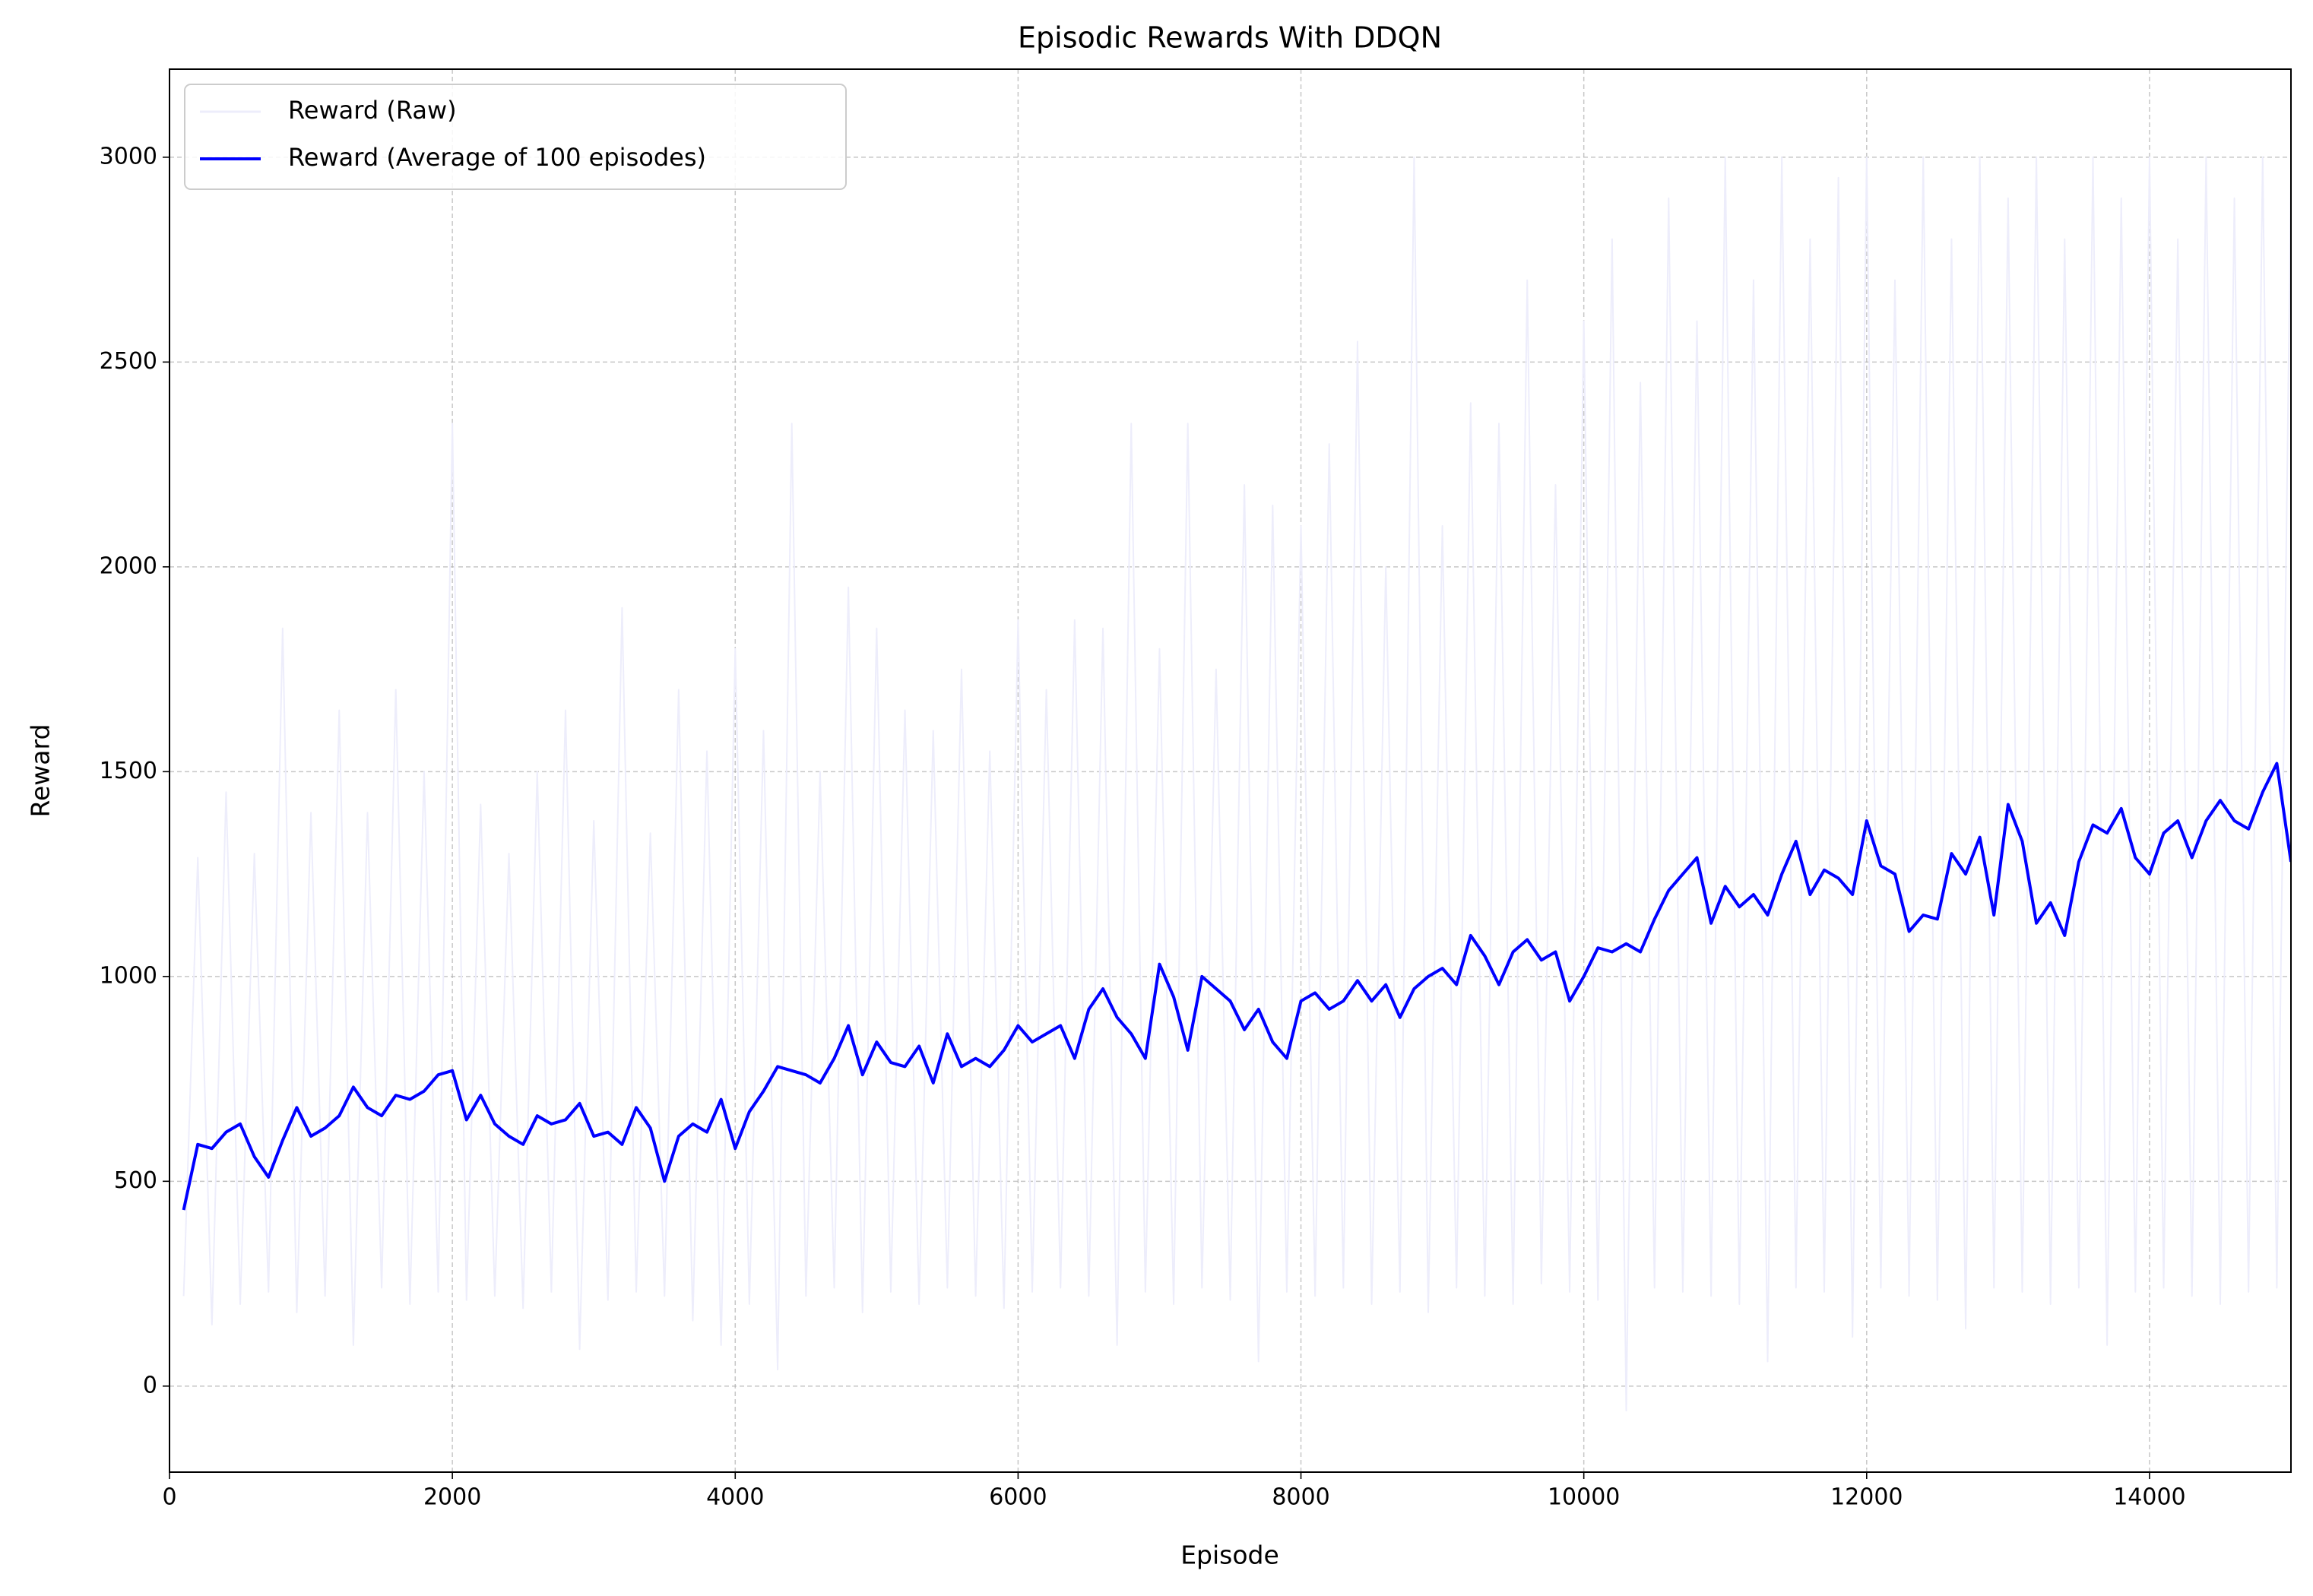  Describe the element at coordinates (128, 566) in the screenshot. I see `y-tick-label: 2000` at that location.